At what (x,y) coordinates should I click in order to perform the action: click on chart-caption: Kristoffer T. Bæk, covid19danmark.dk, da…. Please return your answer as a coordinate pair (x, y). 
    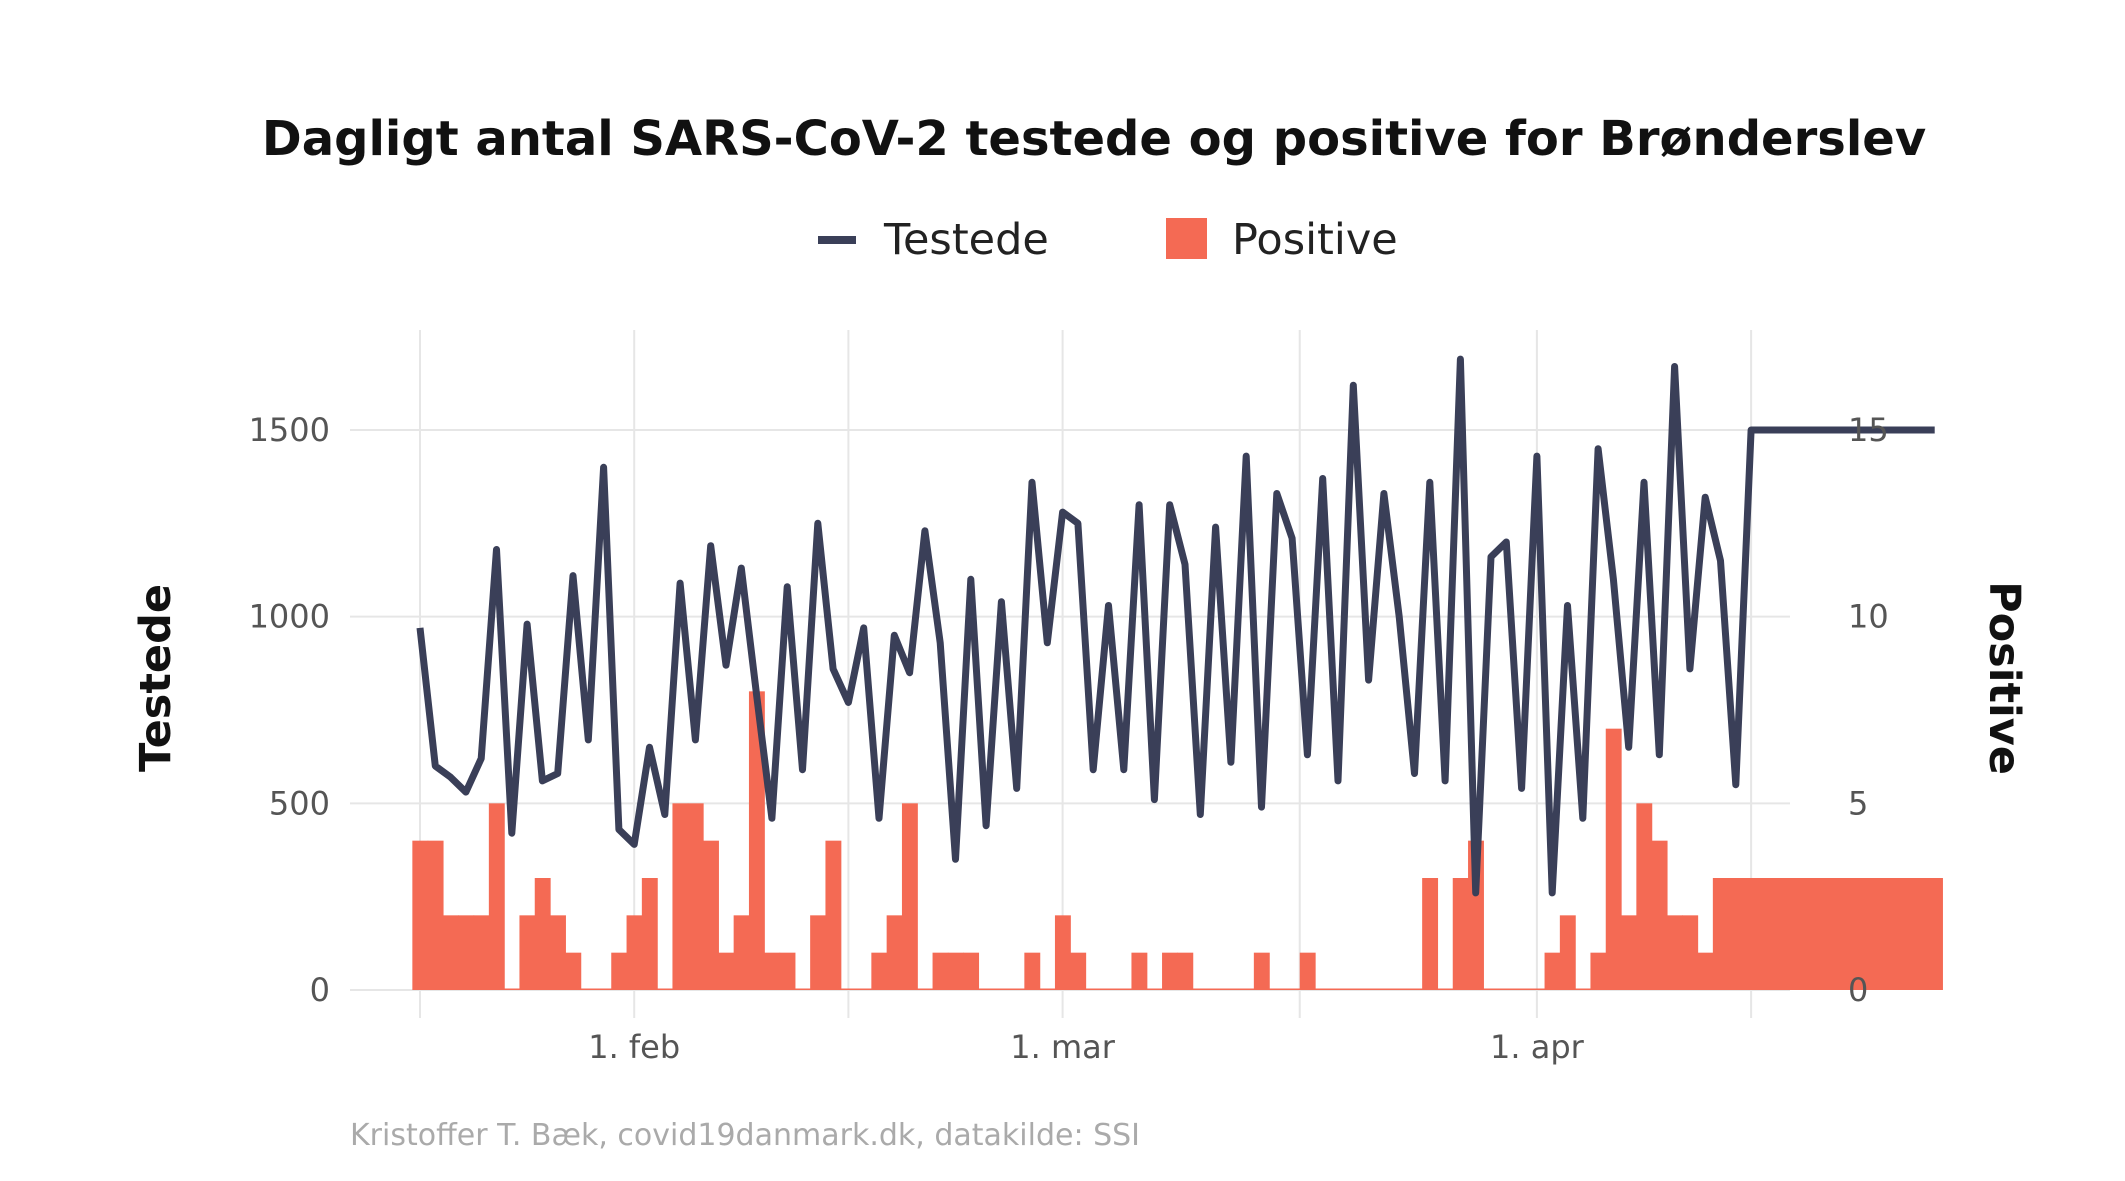
    Looking at the image, I should click on (745, 1135).